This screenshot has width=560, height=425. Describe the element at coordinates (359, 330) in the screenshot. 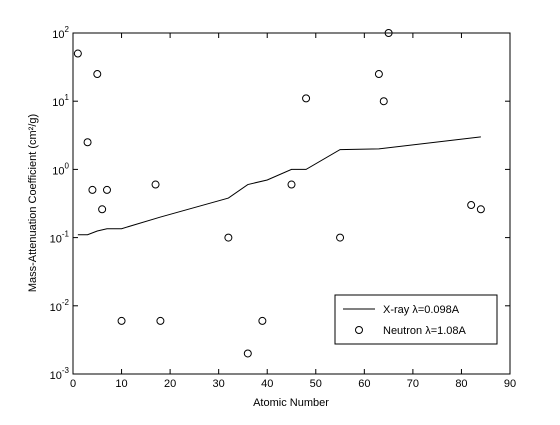

I see `legend-swatch` at that location.